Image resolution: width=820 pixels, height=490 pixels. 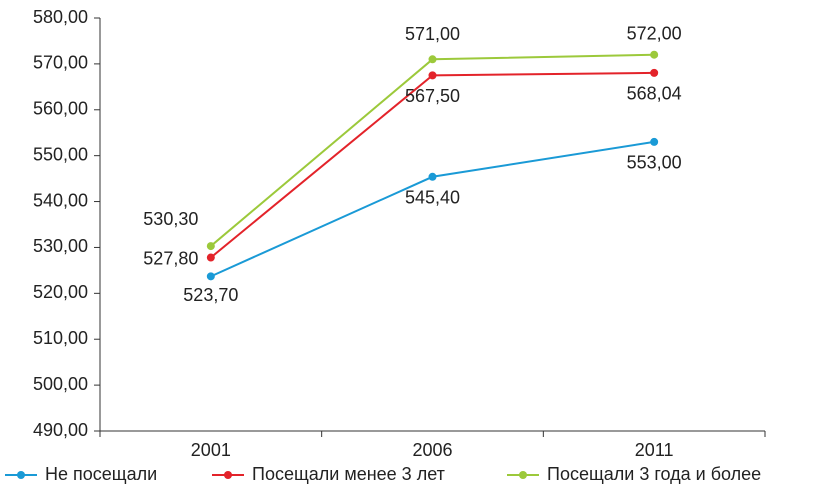 What do you see at coordinates (60, 109) in the screenshot?
I see `y-tick-label: 560,00` at bounding box center [60, 109].